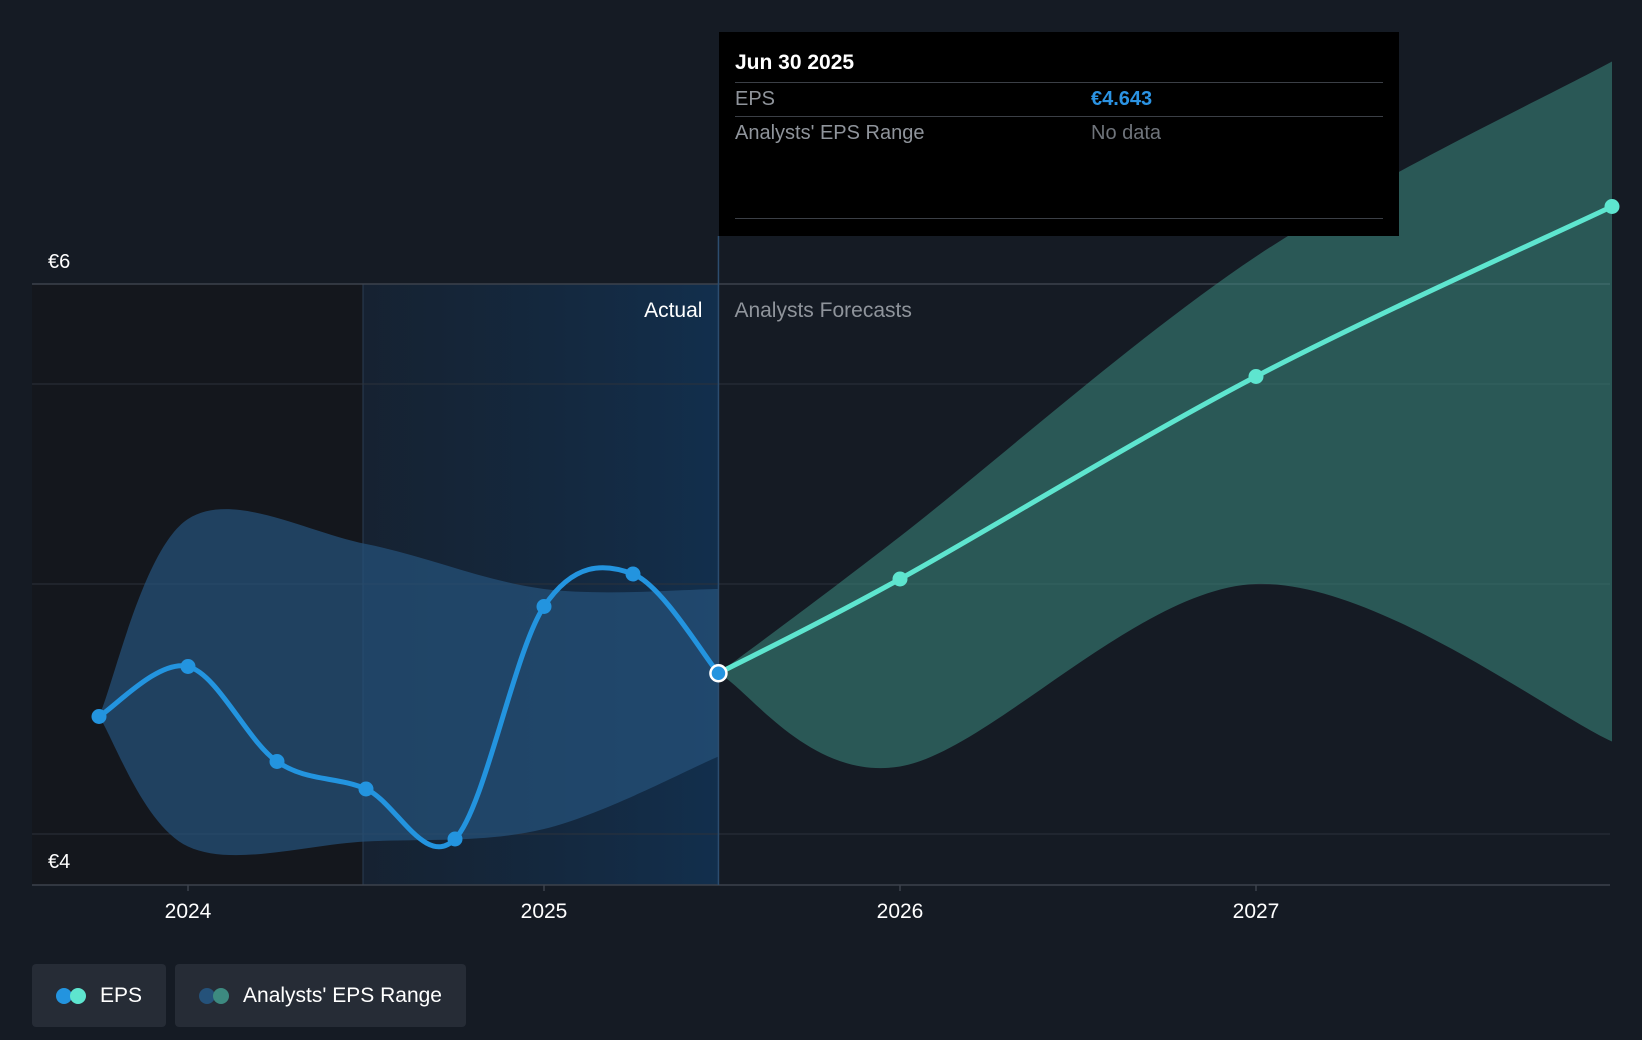  Describe the element at coordinates (755, 99) in the screenshot. I see `tooltip-eps-label: EPS` at that location.